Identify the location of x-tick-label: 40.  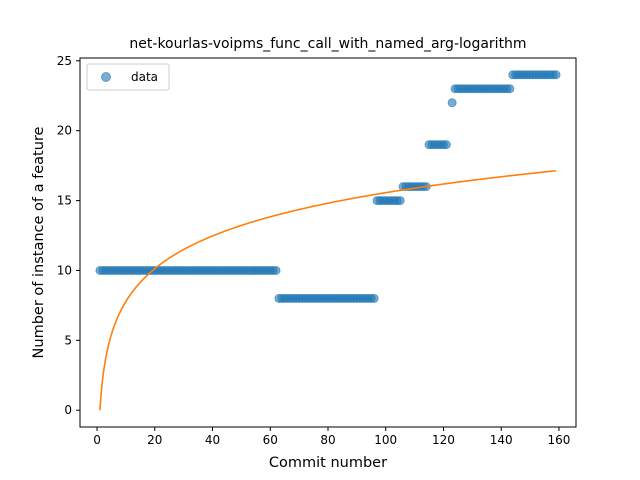
(212, 440).